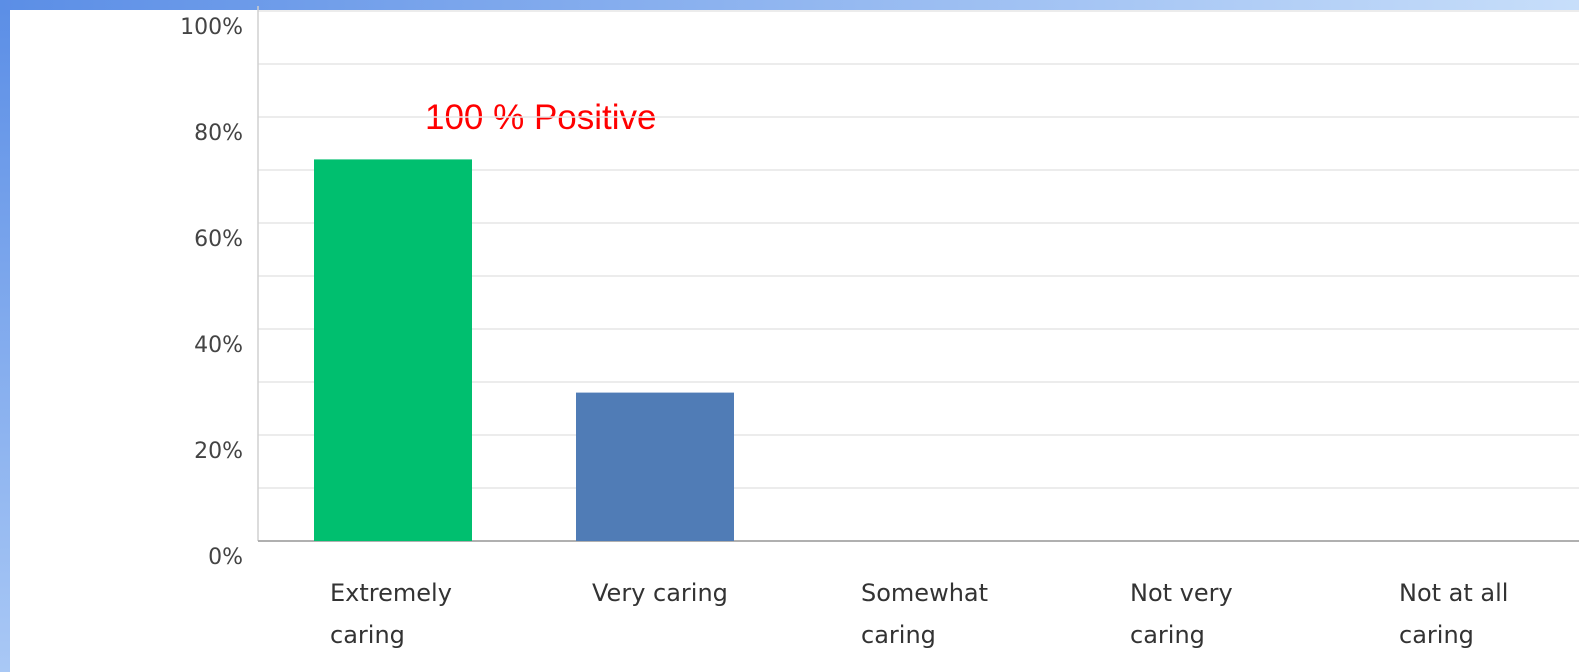 The image size is (1579, 672). What do you see at coordinates (211, 27) in the screenshot?
I see `y-tick-label: 100%` at bounding box center [211, 27].